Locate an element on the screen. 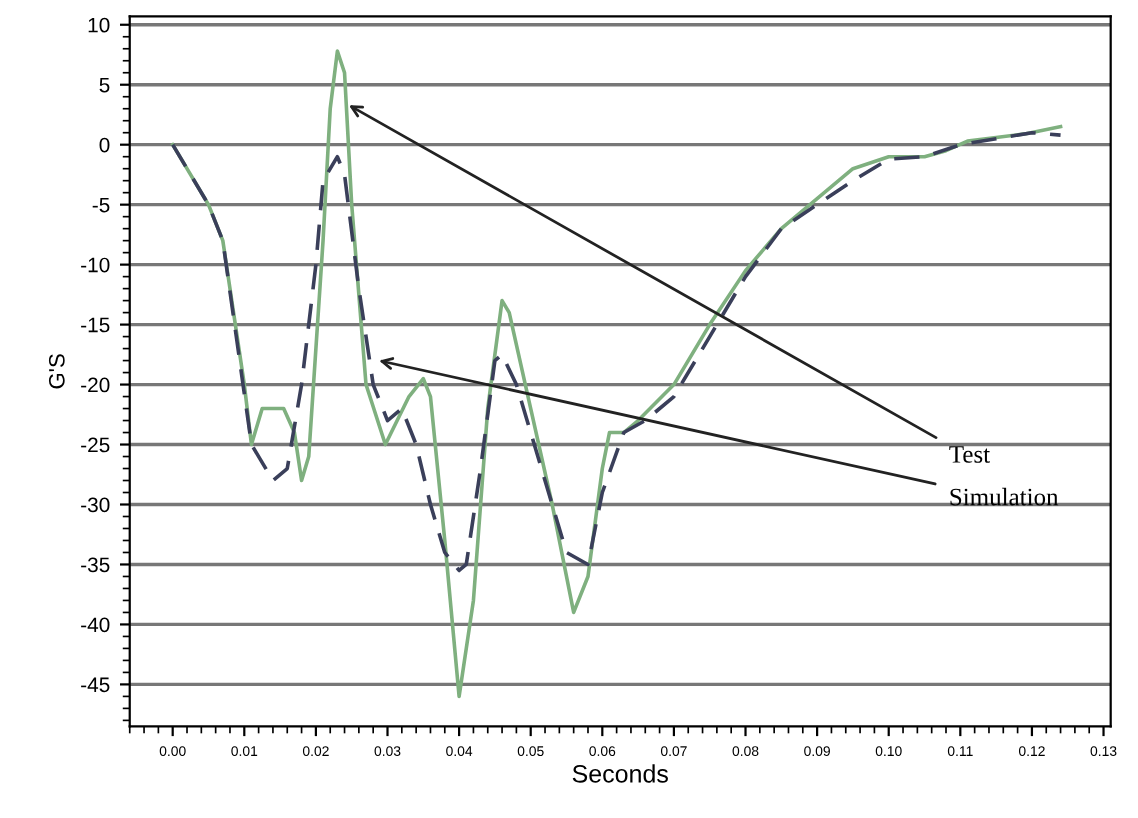 Image resolution: width=1138 pixels, height=818 pixels. y-tick-label: 10 is located at coordinates (99, 25).